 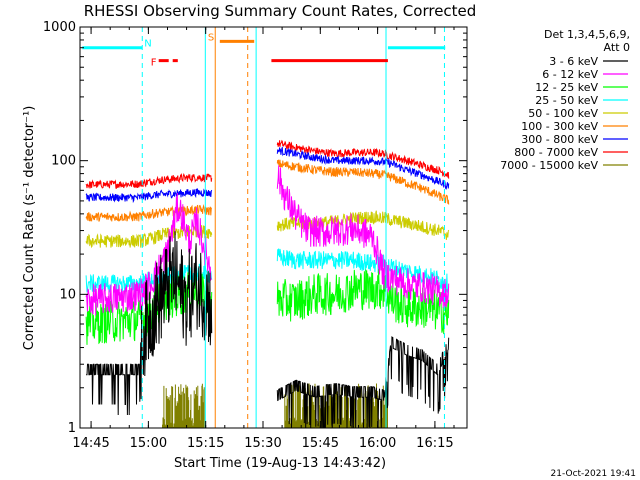 What do you see at coordinates (566, 100) in the screenshot?
I see `legend-label-3: 25 - 50 keV` at bounding box center [566, 100].